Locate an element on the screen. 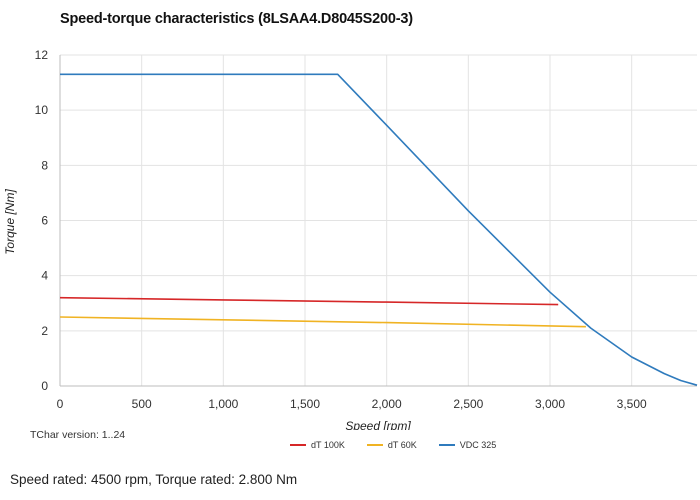 The image size is (700, 500). x-tick-label: 0 is located at coordinates (60, 404).